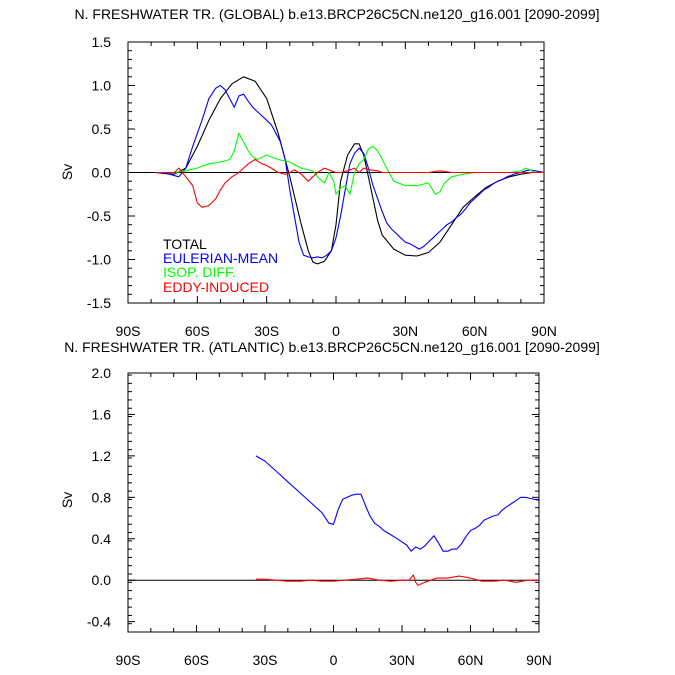 Image resolution: width=675 pixels, height=675 pixels. What do you see at coordinates (539, 660) in the screenshot?
I see `atlantic-x-tick-label: 90N` at bounding box center [539, 660].